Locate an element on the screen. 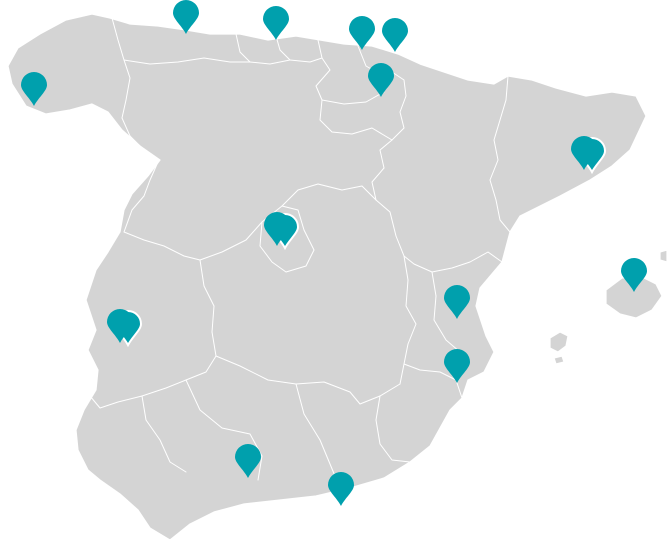  marker-bilbao is located at coordinates (362, 33).